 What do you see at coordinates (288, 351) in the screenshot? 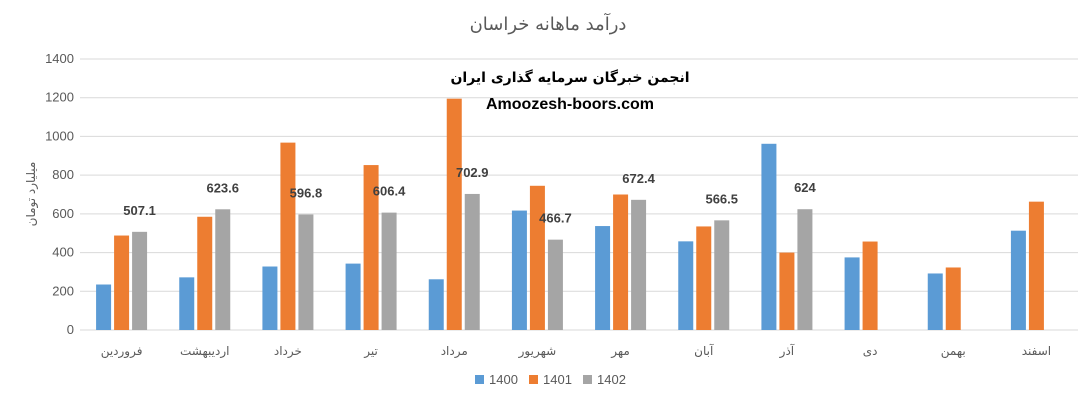
I see `x-tick-label: خرداد` at bounding box center [288, 351].